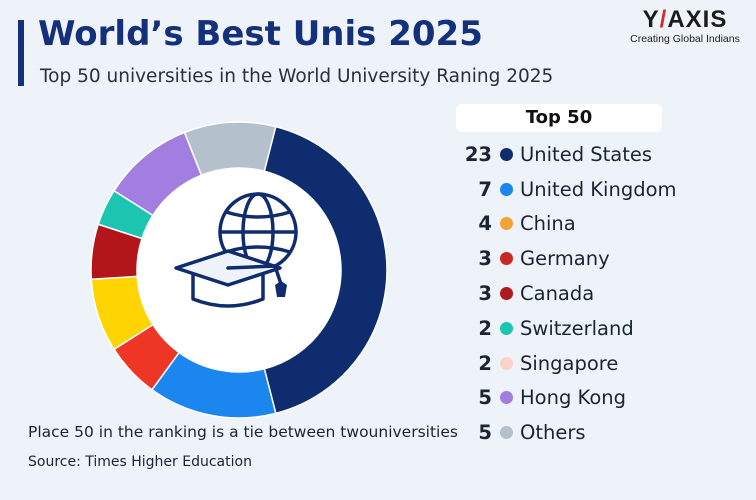  I want to click on legend-item-canada: 3 Canada, so click(566, 293).